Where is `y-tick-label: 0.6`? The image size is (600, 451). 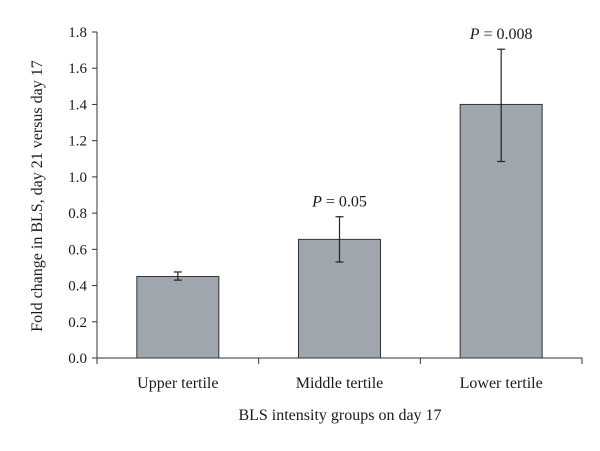 y-tick-label: 0.6 is located at coordinates (77, 250).